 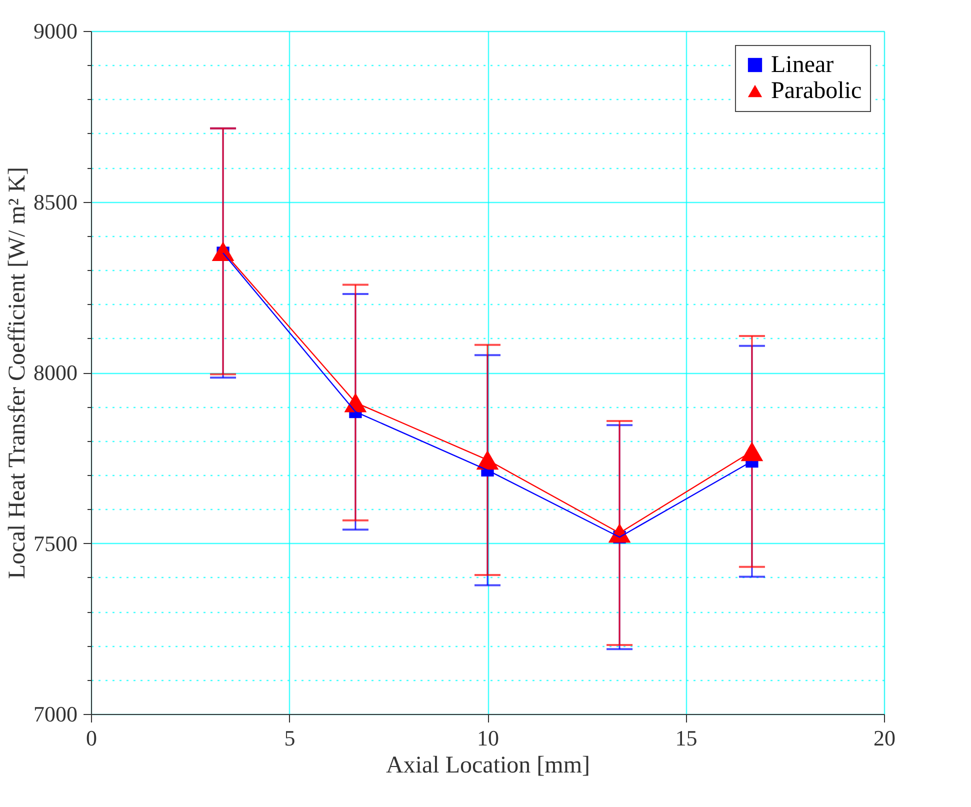 I want to click on y-tick-label: 9000, so click(x=56, y=31).